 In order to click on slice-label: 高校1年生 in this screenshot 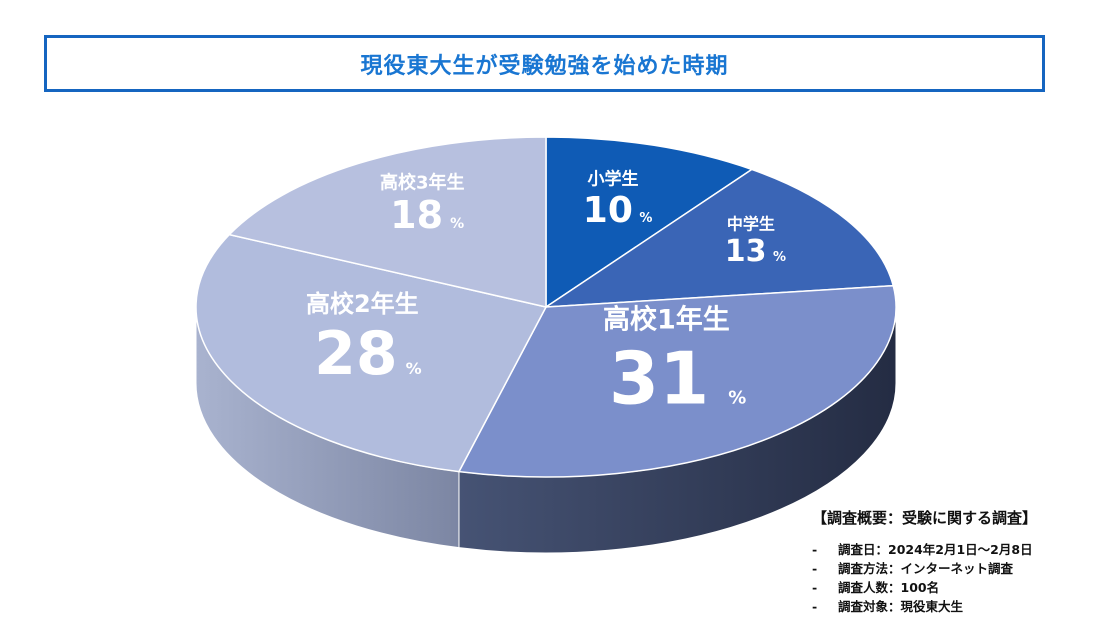, I will do `click(666, 320)`.